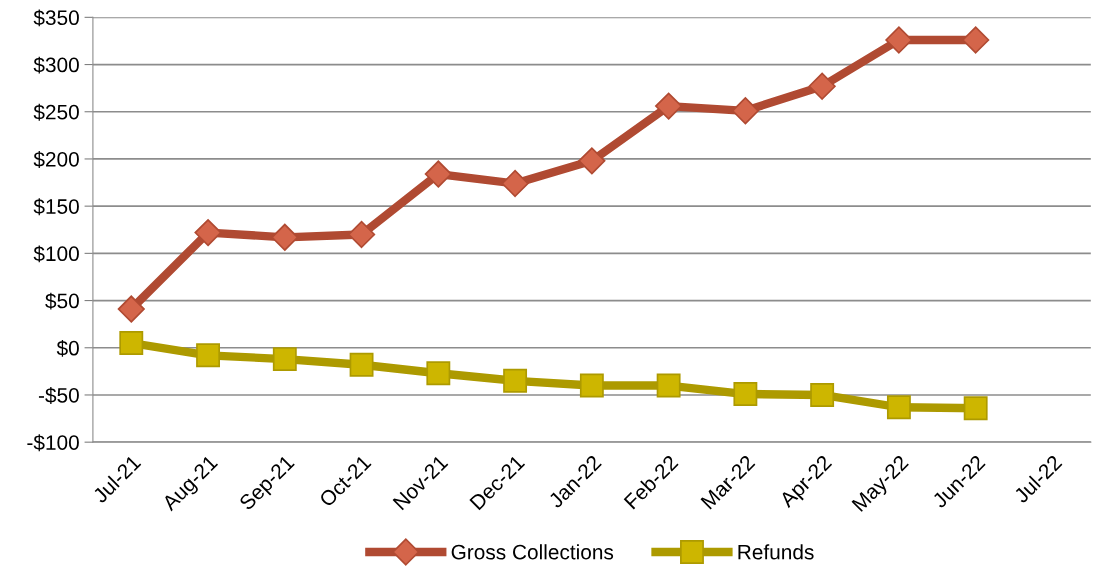 Image resolution: width=1093 pixels, height=578 pixels. What do you see at coordinates (56, 159) in the screenshot?
I see `y-tick-label: $200` at bounding box center [56, 159].